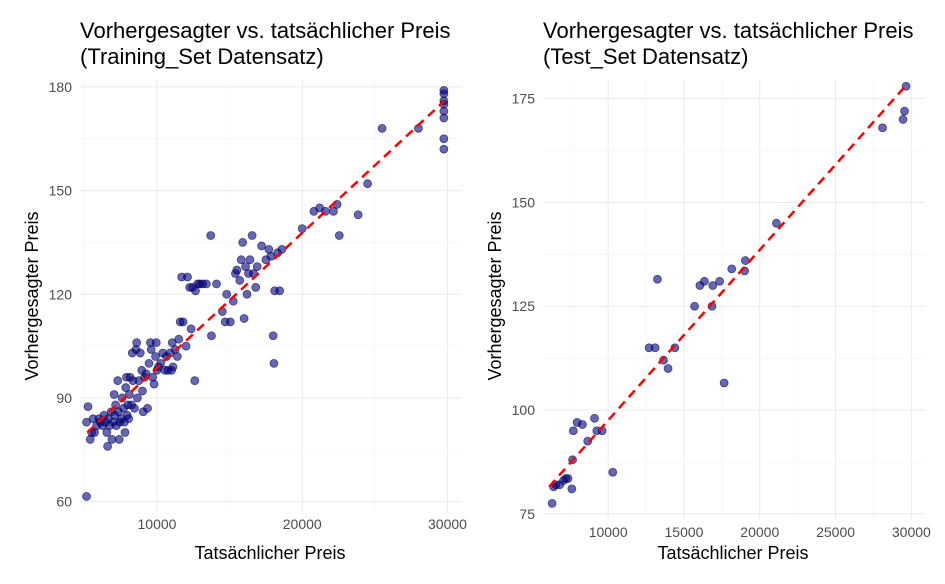 Image resolution: width=945 pixels, height=584 pixels. What do you see at coordinates (645, 56) in the screenshot?
I see `chart-title-line2: (Test_Set Datensatz)` at bounding box center [645, 56].